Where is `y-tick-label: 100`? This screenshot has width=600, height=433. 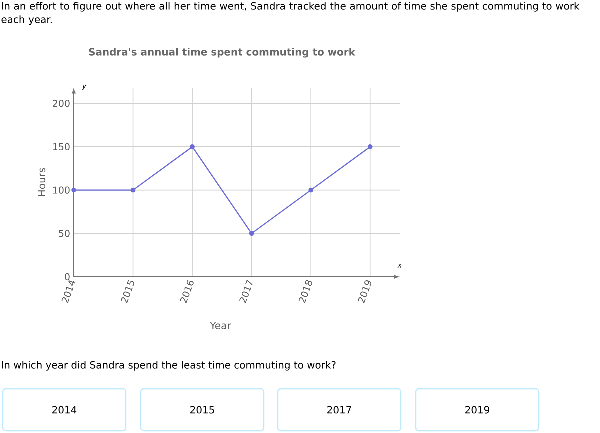
y-tick-label: 100 is located at coordinates (61, 190).